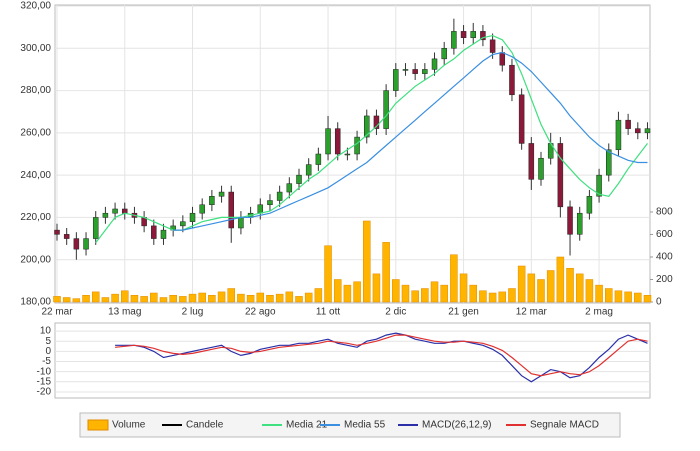  Describe the element at coordinates (205, 425) in the screenshot. I see `legend-label: Candele` at that location.